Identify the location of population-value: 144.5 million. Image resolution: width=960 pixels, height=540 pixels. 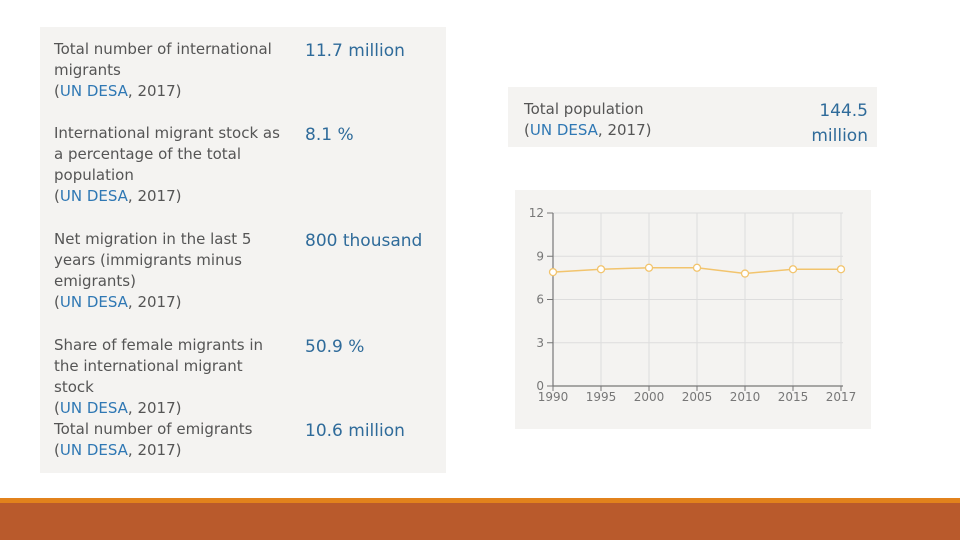
(839, 123).